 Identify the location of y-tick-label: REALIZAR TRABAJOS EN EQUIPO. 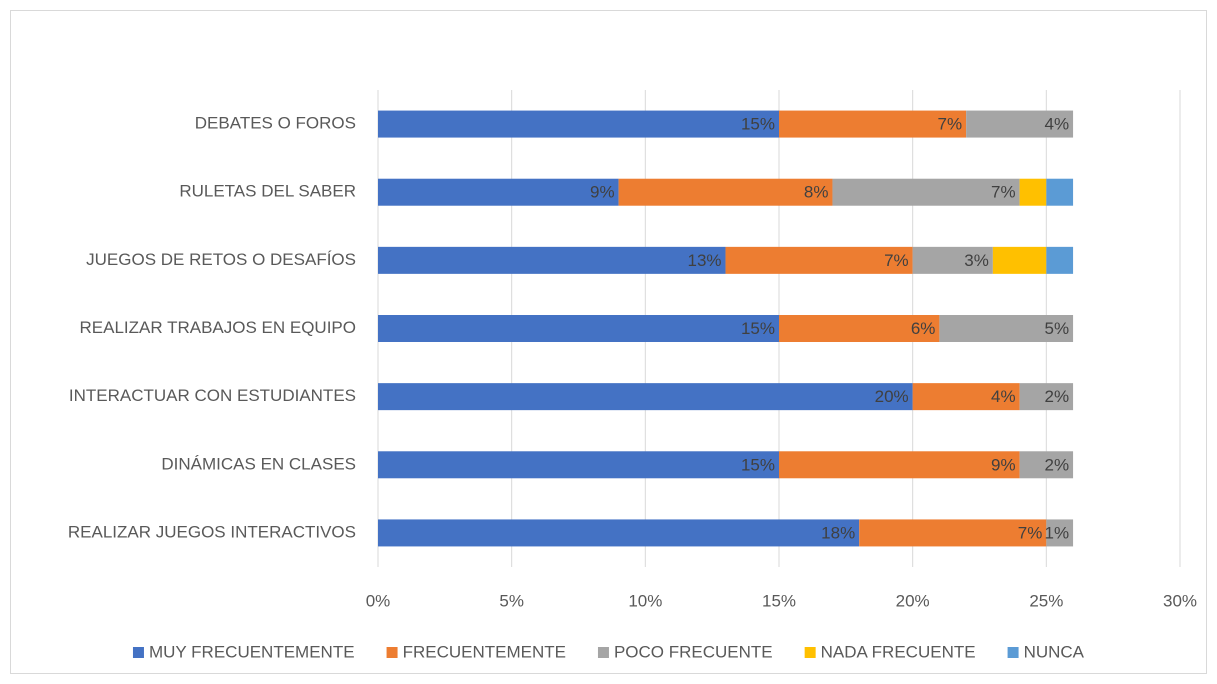
(218, 327).